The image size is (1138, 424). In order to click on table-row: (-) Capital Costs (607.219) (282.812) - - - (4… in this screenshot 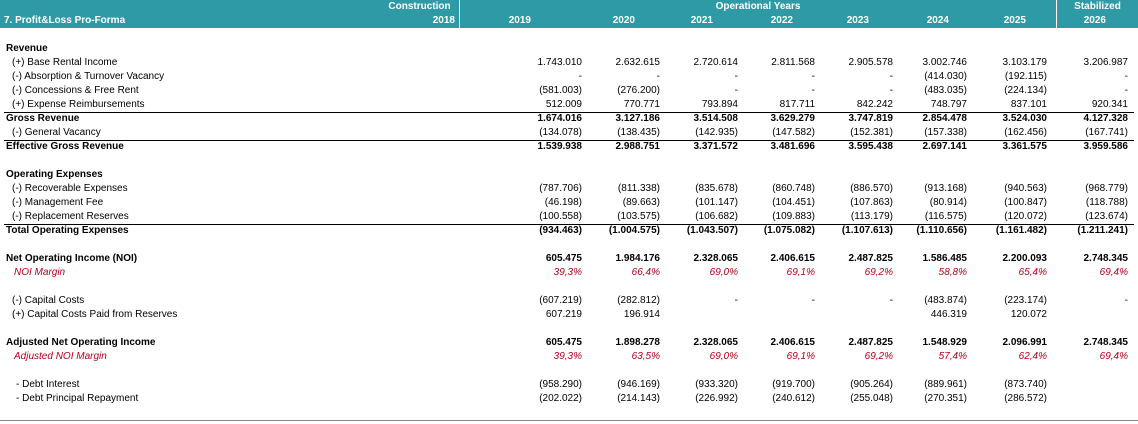, I will do `click(569, 301)`.